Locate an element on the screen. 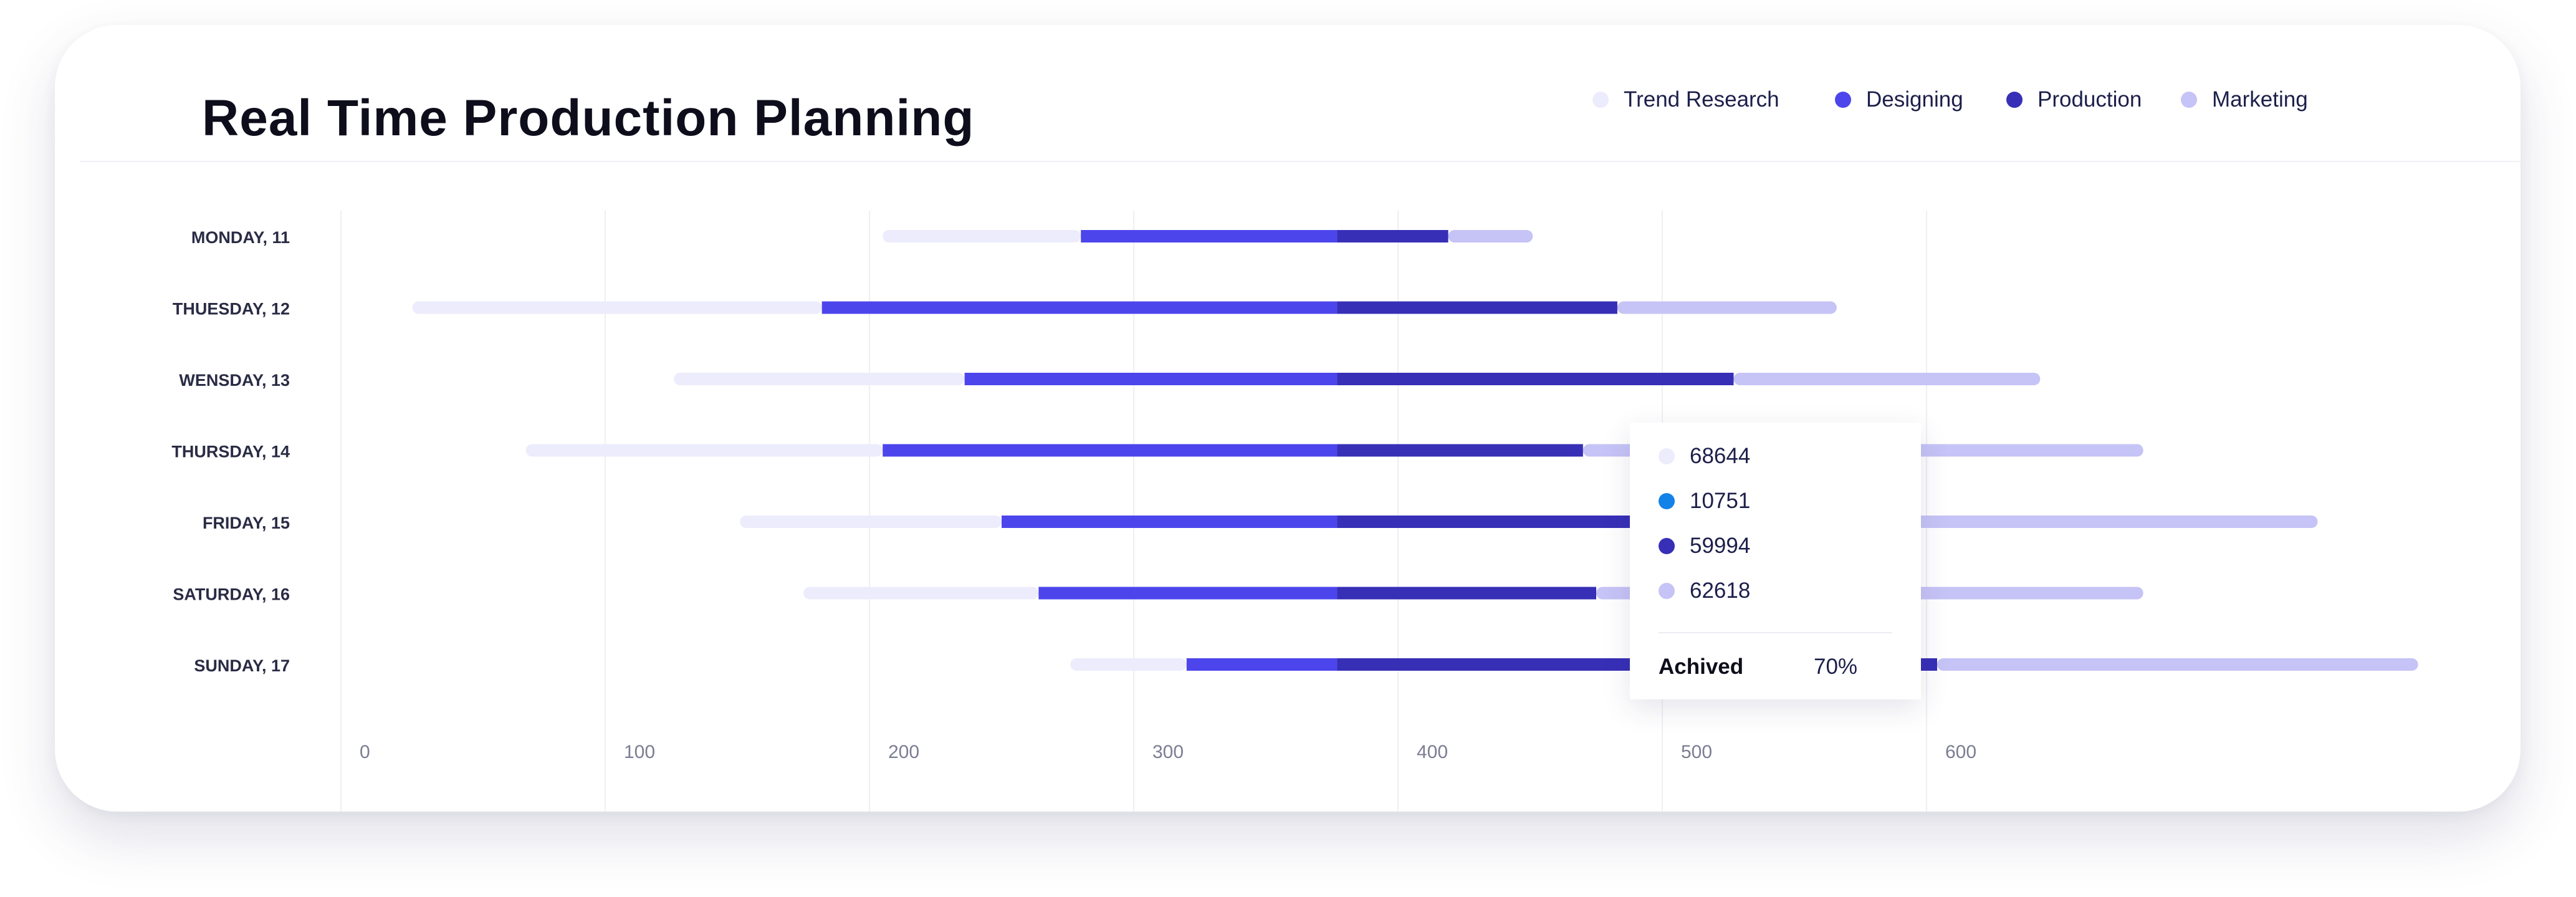 This screenshot has height=897, width=2576. tooltip-value-designing: 10751 is located at coordinates (1721, 501).